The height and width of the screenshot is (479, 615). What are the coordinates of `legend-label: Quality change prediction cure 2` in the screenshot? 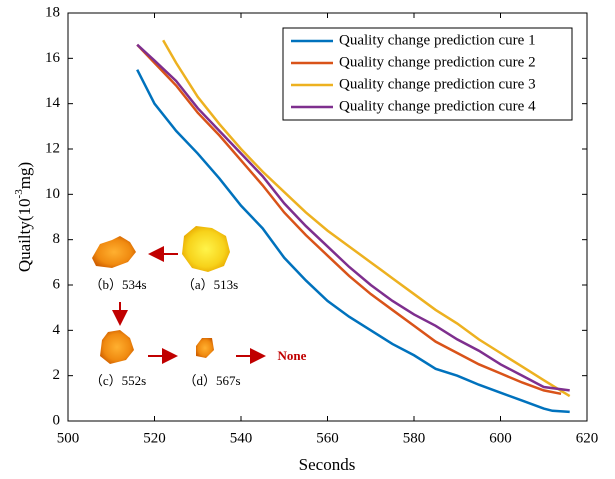 It's located at (437, 62).